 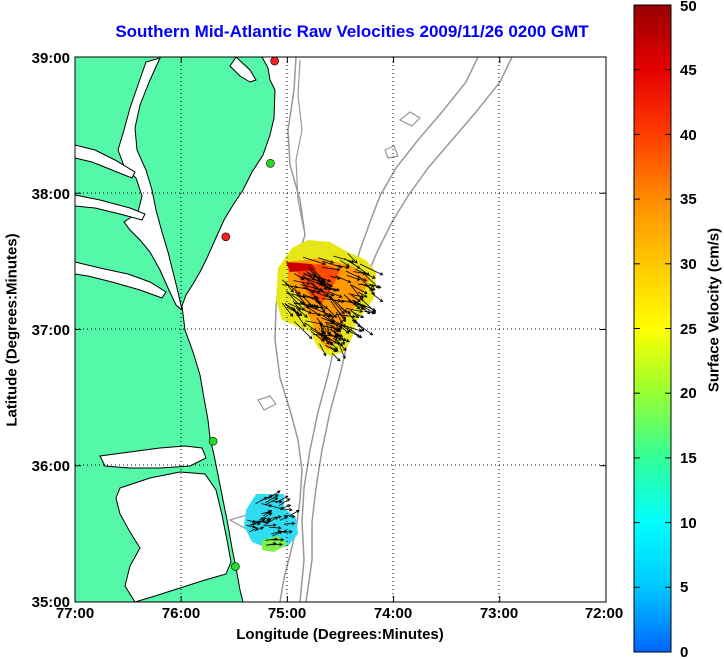 What do you see at coordinates (243, 70) in the screenshot?
I see `delaware-bay` at bounding box center [243, 70].